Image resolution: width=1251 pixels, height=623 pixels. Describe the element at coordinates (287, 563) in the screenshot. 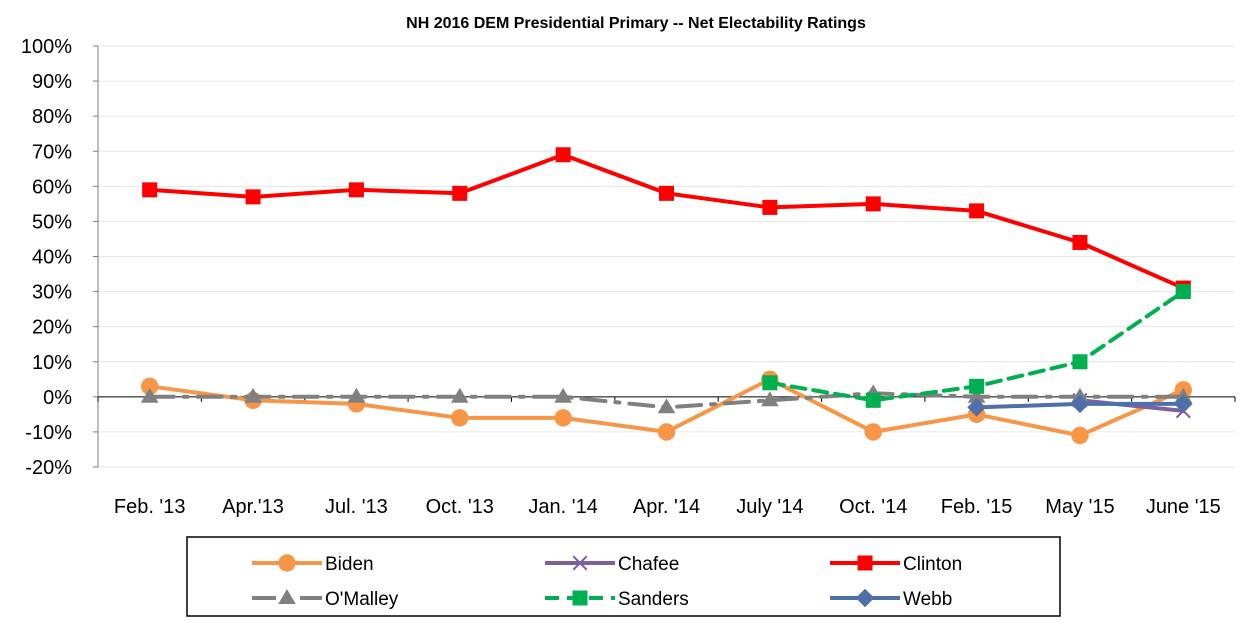

I see `legend-marker-biden` at that location.